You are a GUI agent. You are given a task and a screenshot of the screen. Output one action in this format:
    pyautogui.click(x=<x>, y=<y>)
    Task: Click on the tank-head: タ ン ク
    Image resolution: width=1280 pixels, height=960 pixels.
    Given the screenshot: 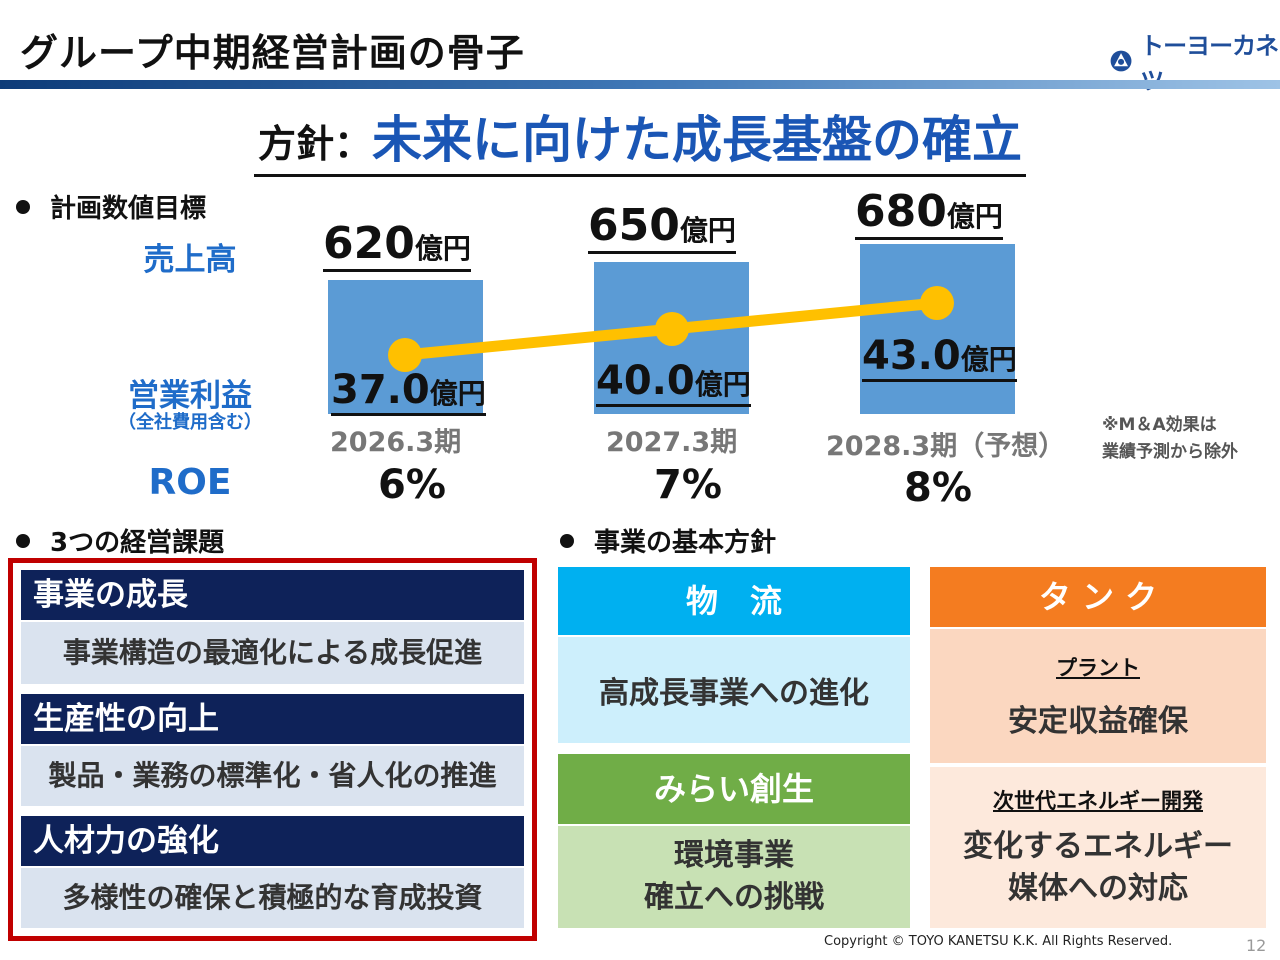 What is the action you would take?
    pyautogui.click(x=1098, y=597)
    